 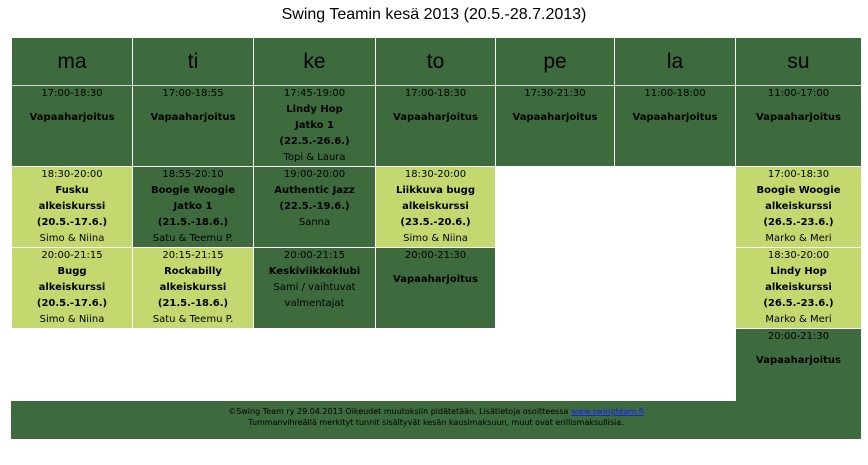 What do you see at coordinates (193, 255) in the screenshot?
I see `slot-time: 20:15-21:15` at bounding box center [193, 255].